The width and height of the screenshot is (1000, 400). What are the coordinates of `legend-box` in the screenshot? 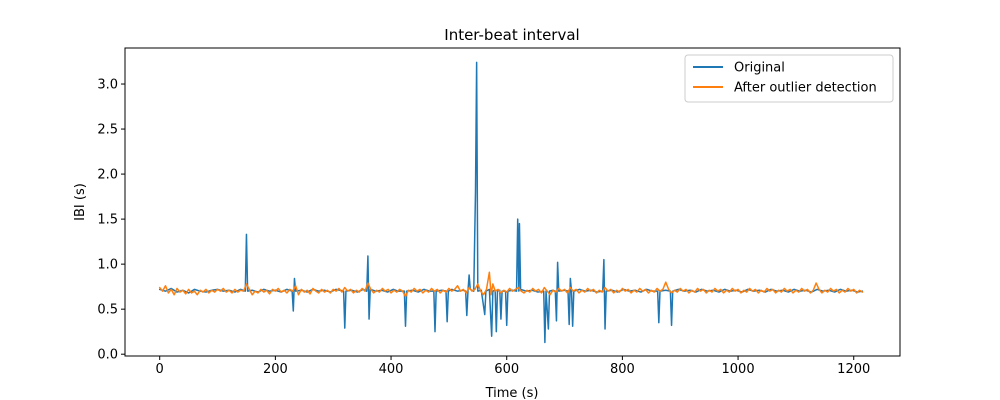 It's located at (789, 78).